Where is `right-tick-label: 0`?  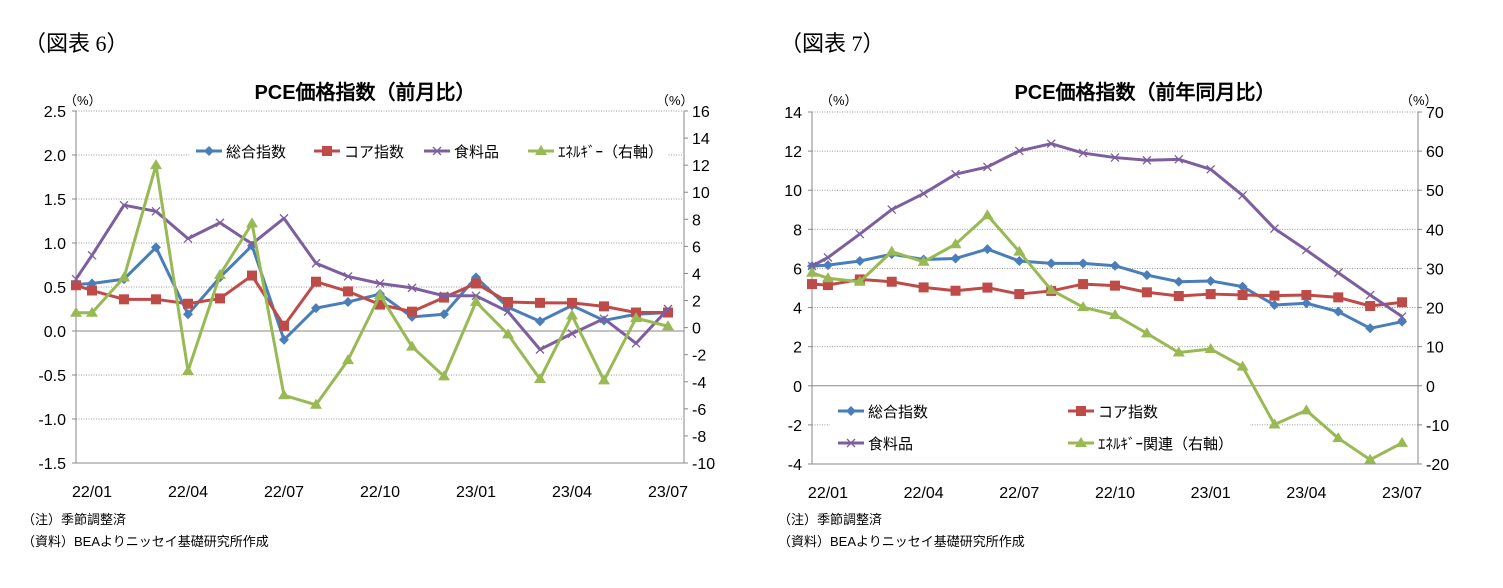 right-tick-label: 0 is located at coordinates (696, 329).